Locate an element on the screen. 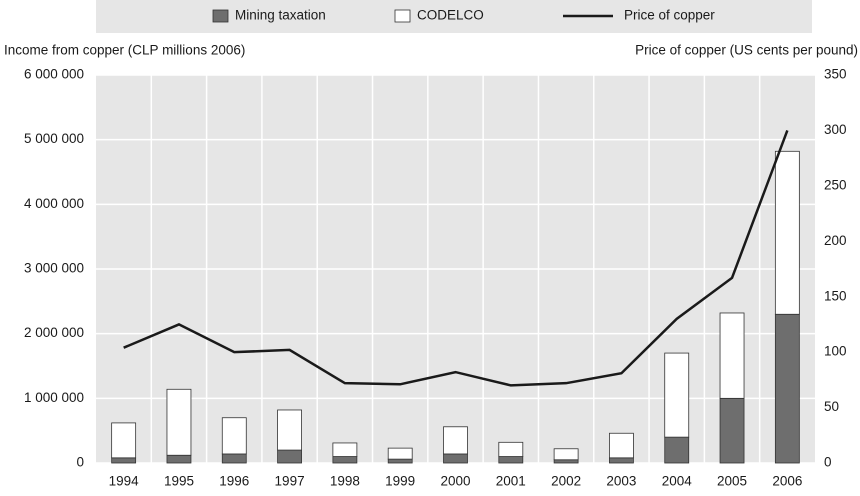 The image size is (860, 496). y-tick-label: 6 000 000 is located at coordinates (54, 74).